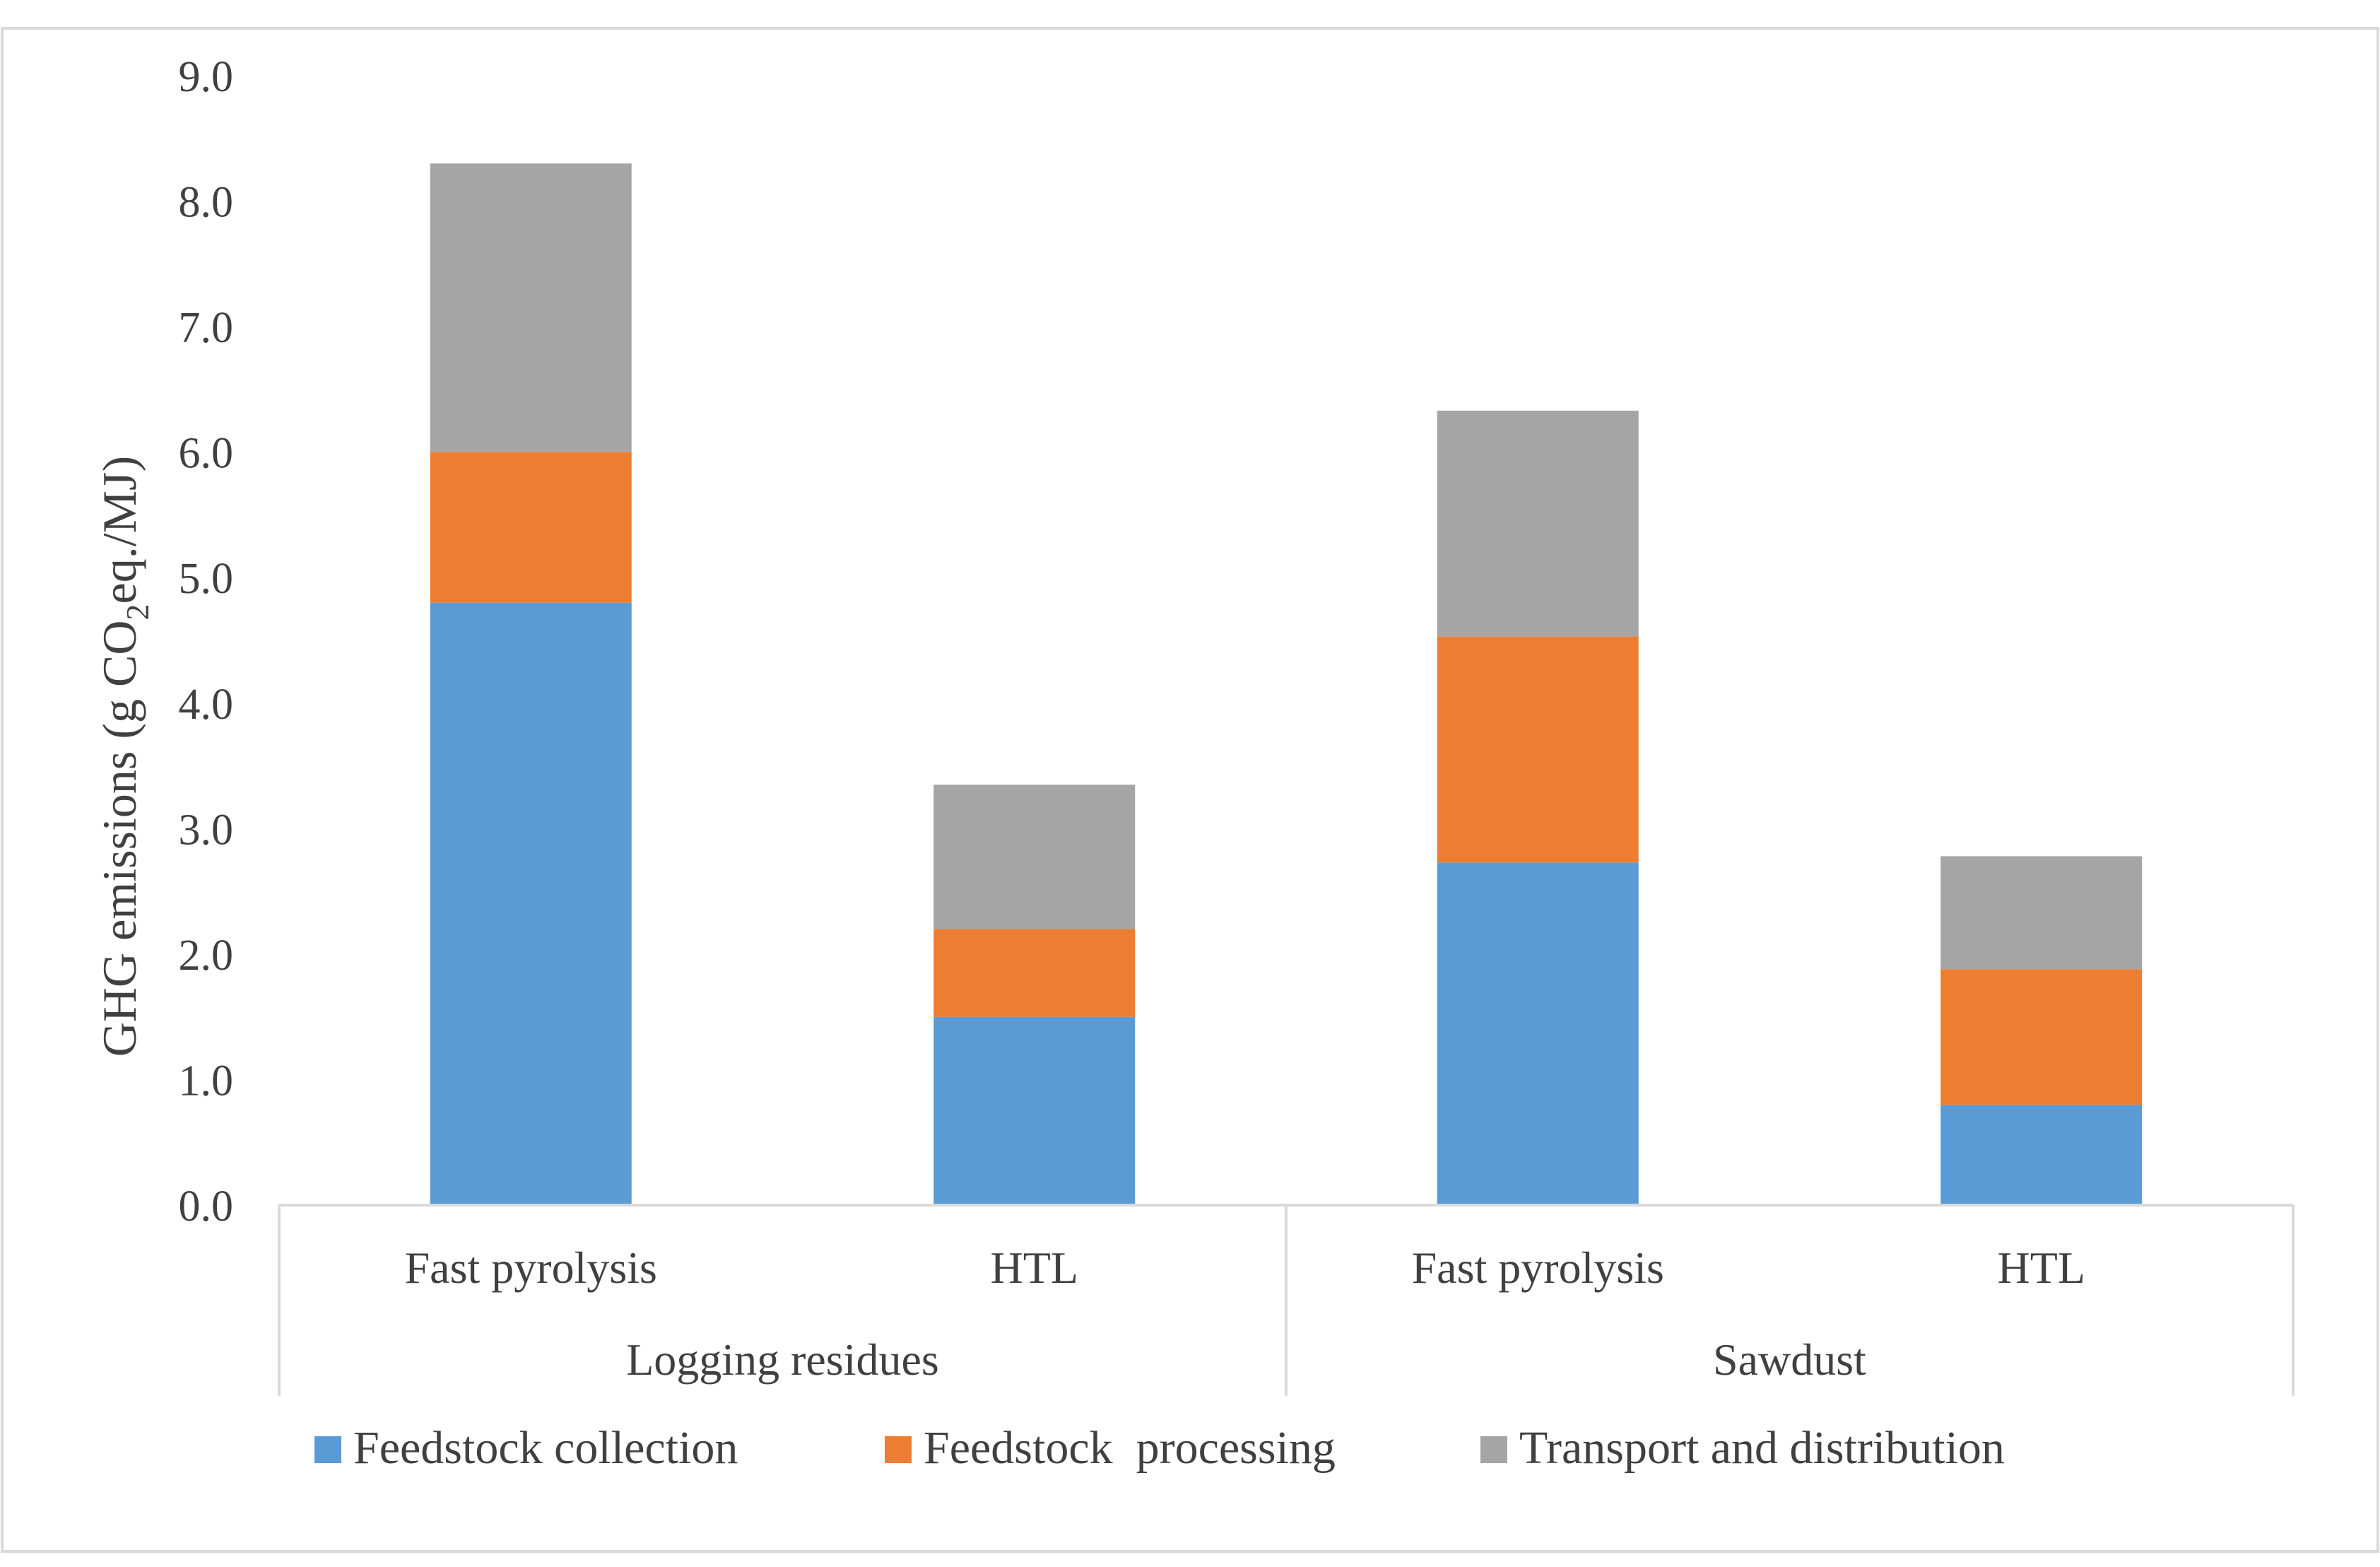 The height and width of the screenshot is (1567, 2380). I want to click on y-ticks: 0.0 1.0 2.0 3.0 4.0 5.0 6.0 7.0 8.0 9.0, so click(207, 642).